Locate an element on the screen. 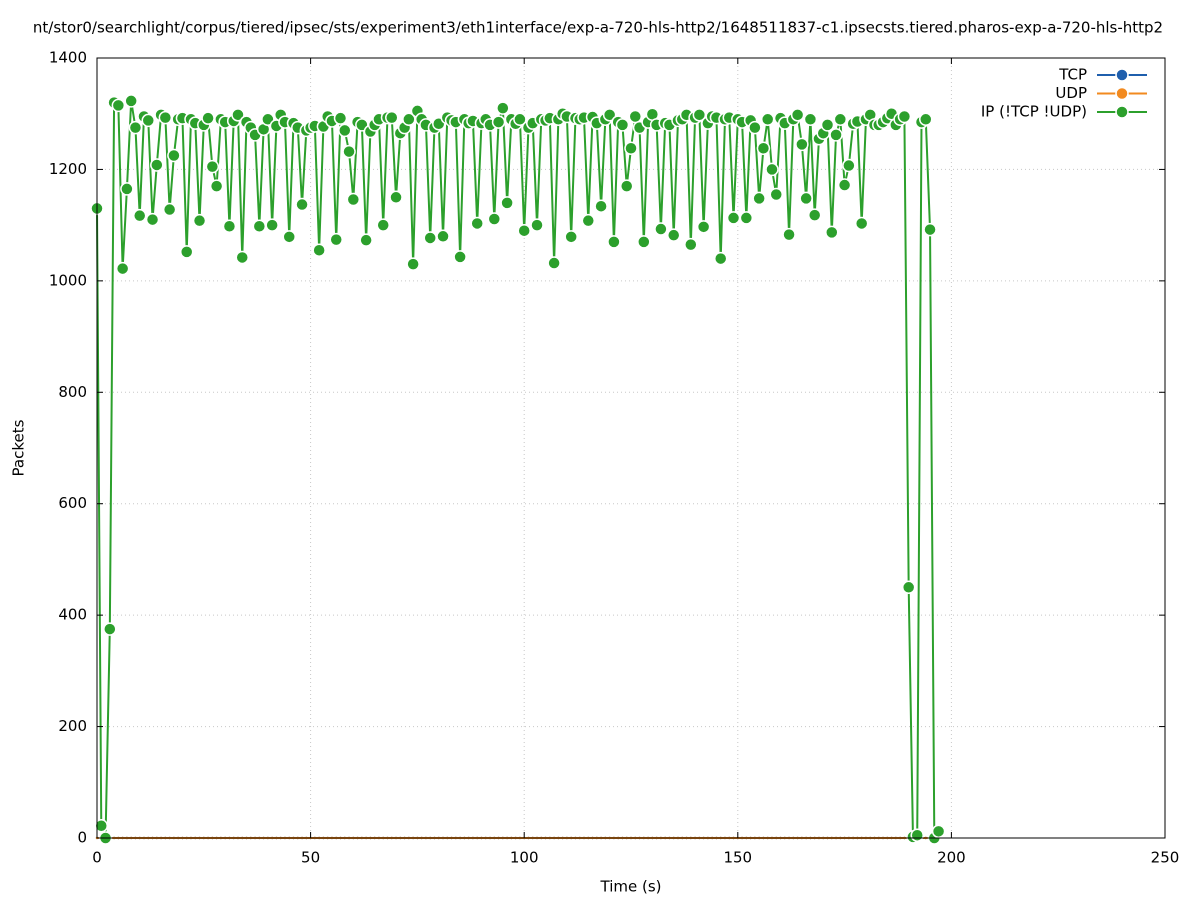 This screenshot has width=1197, height=900. x-axis-label: Time (s) is located at coordinates (631, 887).